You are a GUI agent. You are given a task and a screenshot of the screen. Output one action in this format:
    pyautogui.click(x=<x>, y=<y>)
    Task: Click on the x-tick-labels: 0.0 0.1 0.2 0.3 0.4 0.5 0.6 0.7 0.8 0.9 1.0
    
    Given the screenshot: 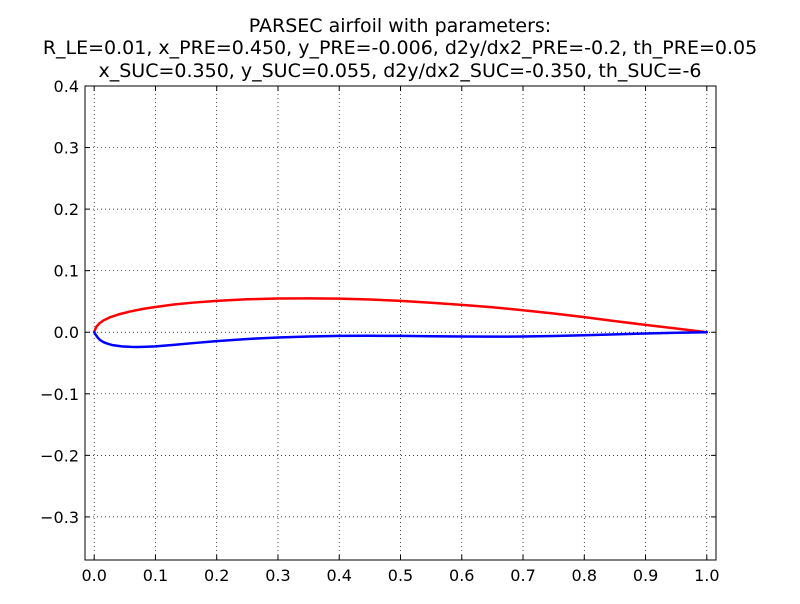 What is the action you would take?
    pyautogui.click(x=400, y=575)
    